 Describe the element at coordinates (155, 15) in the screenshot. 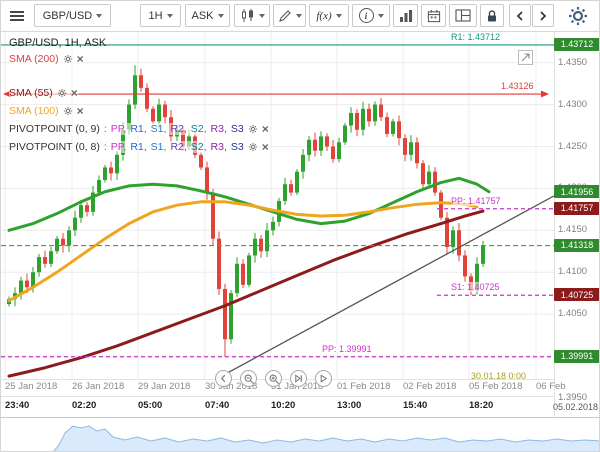

I see `timeframe-label: 1H` at that location.